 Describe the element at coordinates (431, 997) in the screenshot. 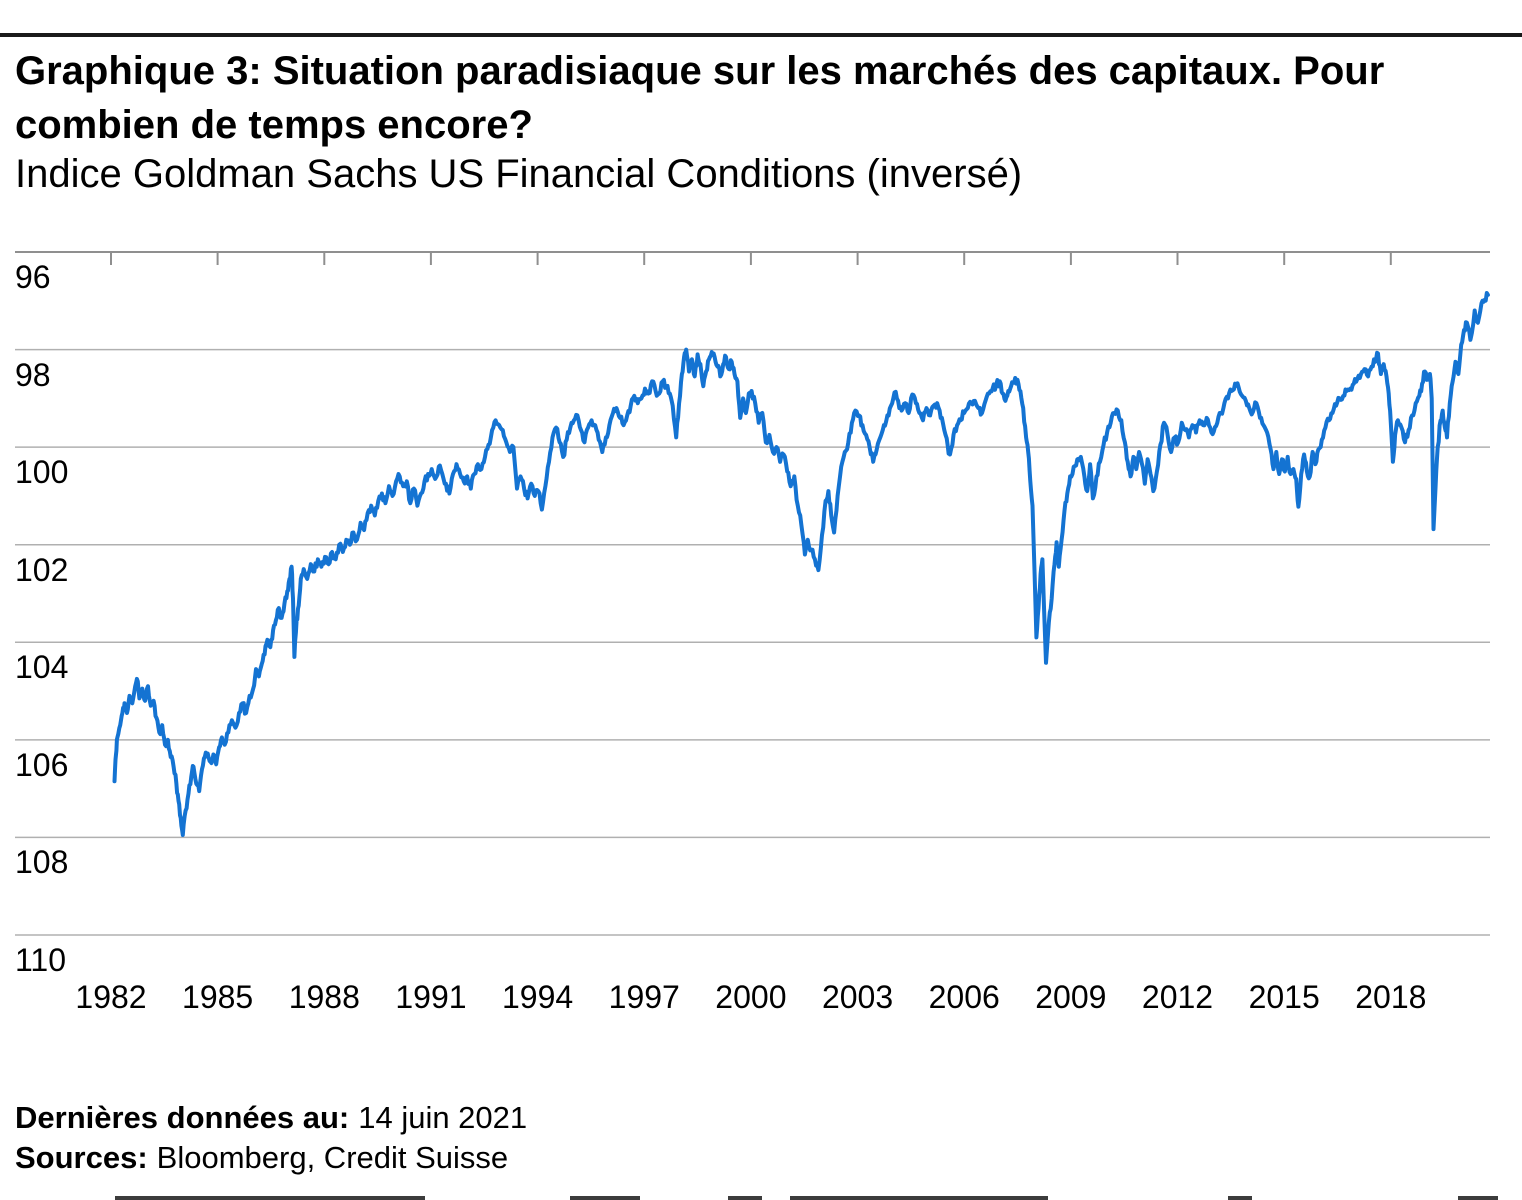

I see `x-tick-label: 1991` at that location.